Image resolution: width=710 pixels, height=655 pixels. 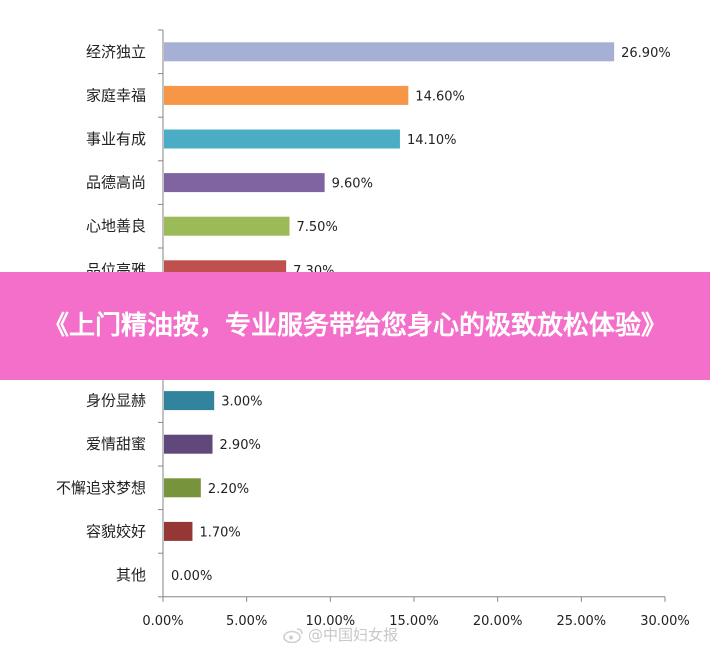 I want to click on category-label: 经济独立, so click(x=116, y=52).